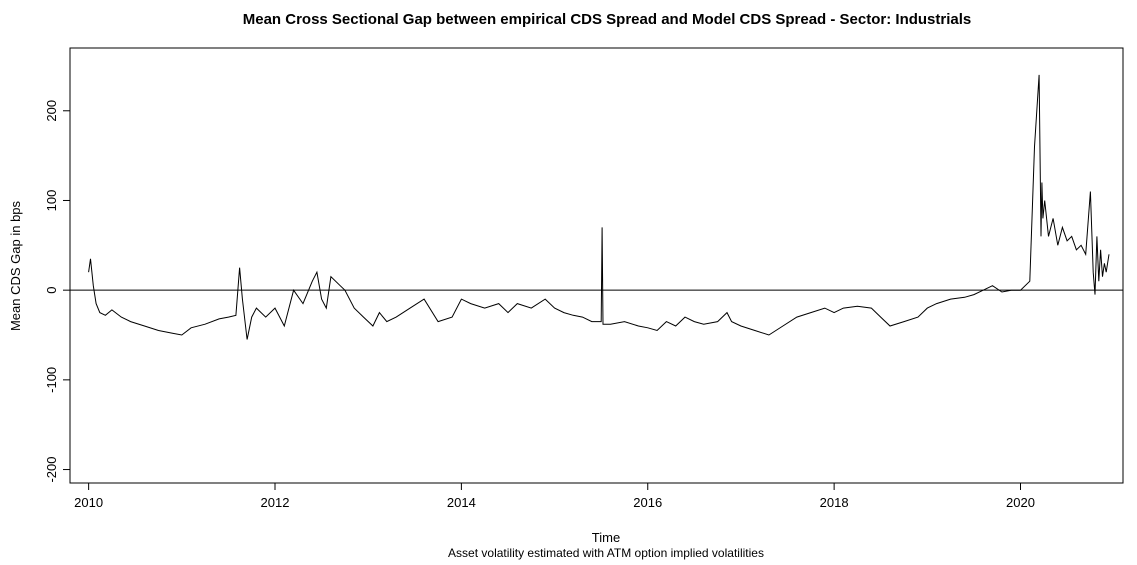 The width and height of the screenshot is (1137, 565). Describe the element at coordinates (15, 265) in the screenshot. I see `y-axis-label: Mean CDS Gap in bps` at that location.